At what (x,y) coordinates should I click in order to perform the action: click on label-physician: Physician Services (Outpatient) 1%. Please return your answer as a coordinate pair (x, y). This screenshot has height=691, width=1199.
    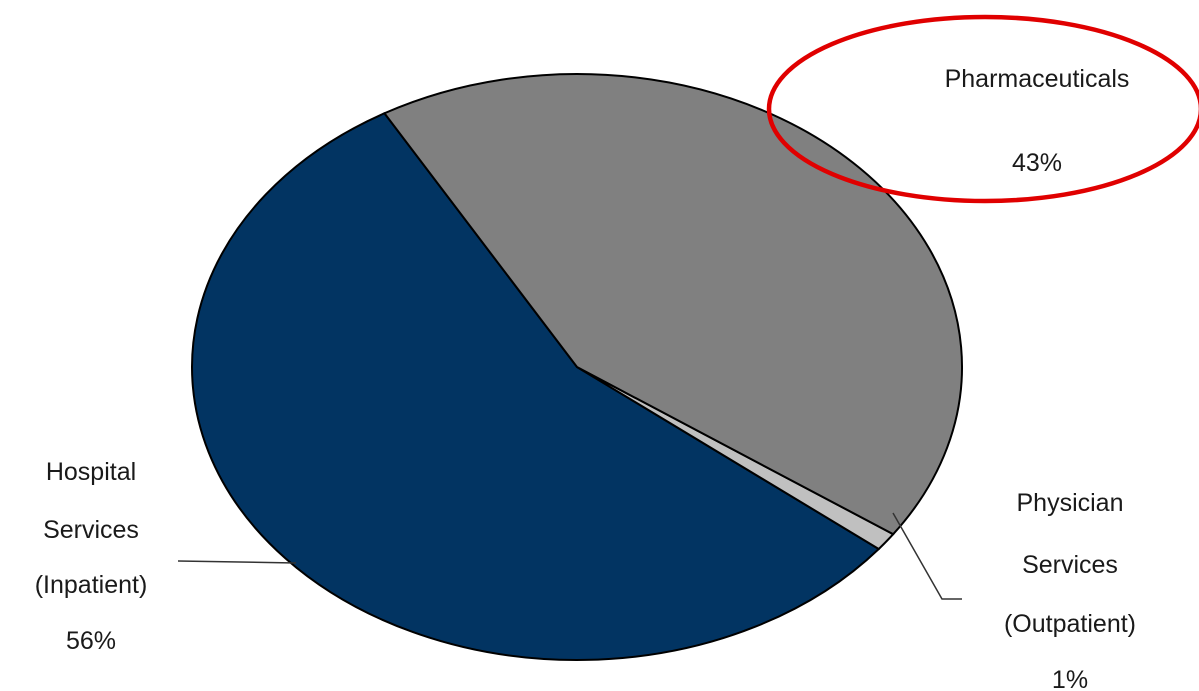
    Looking at the image, I should click on (1070, 590).